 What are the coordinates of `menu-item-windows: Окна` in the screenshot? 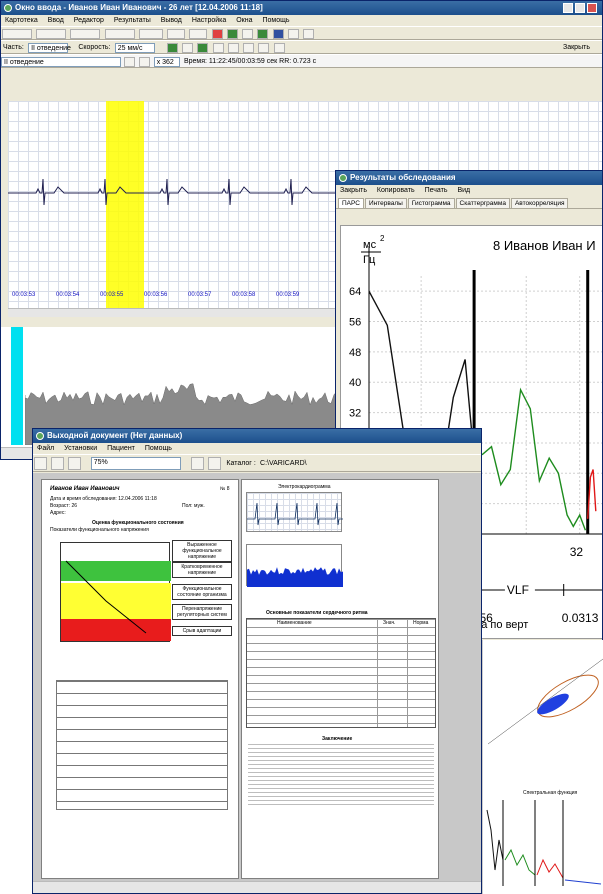 It's located at (244, 20).